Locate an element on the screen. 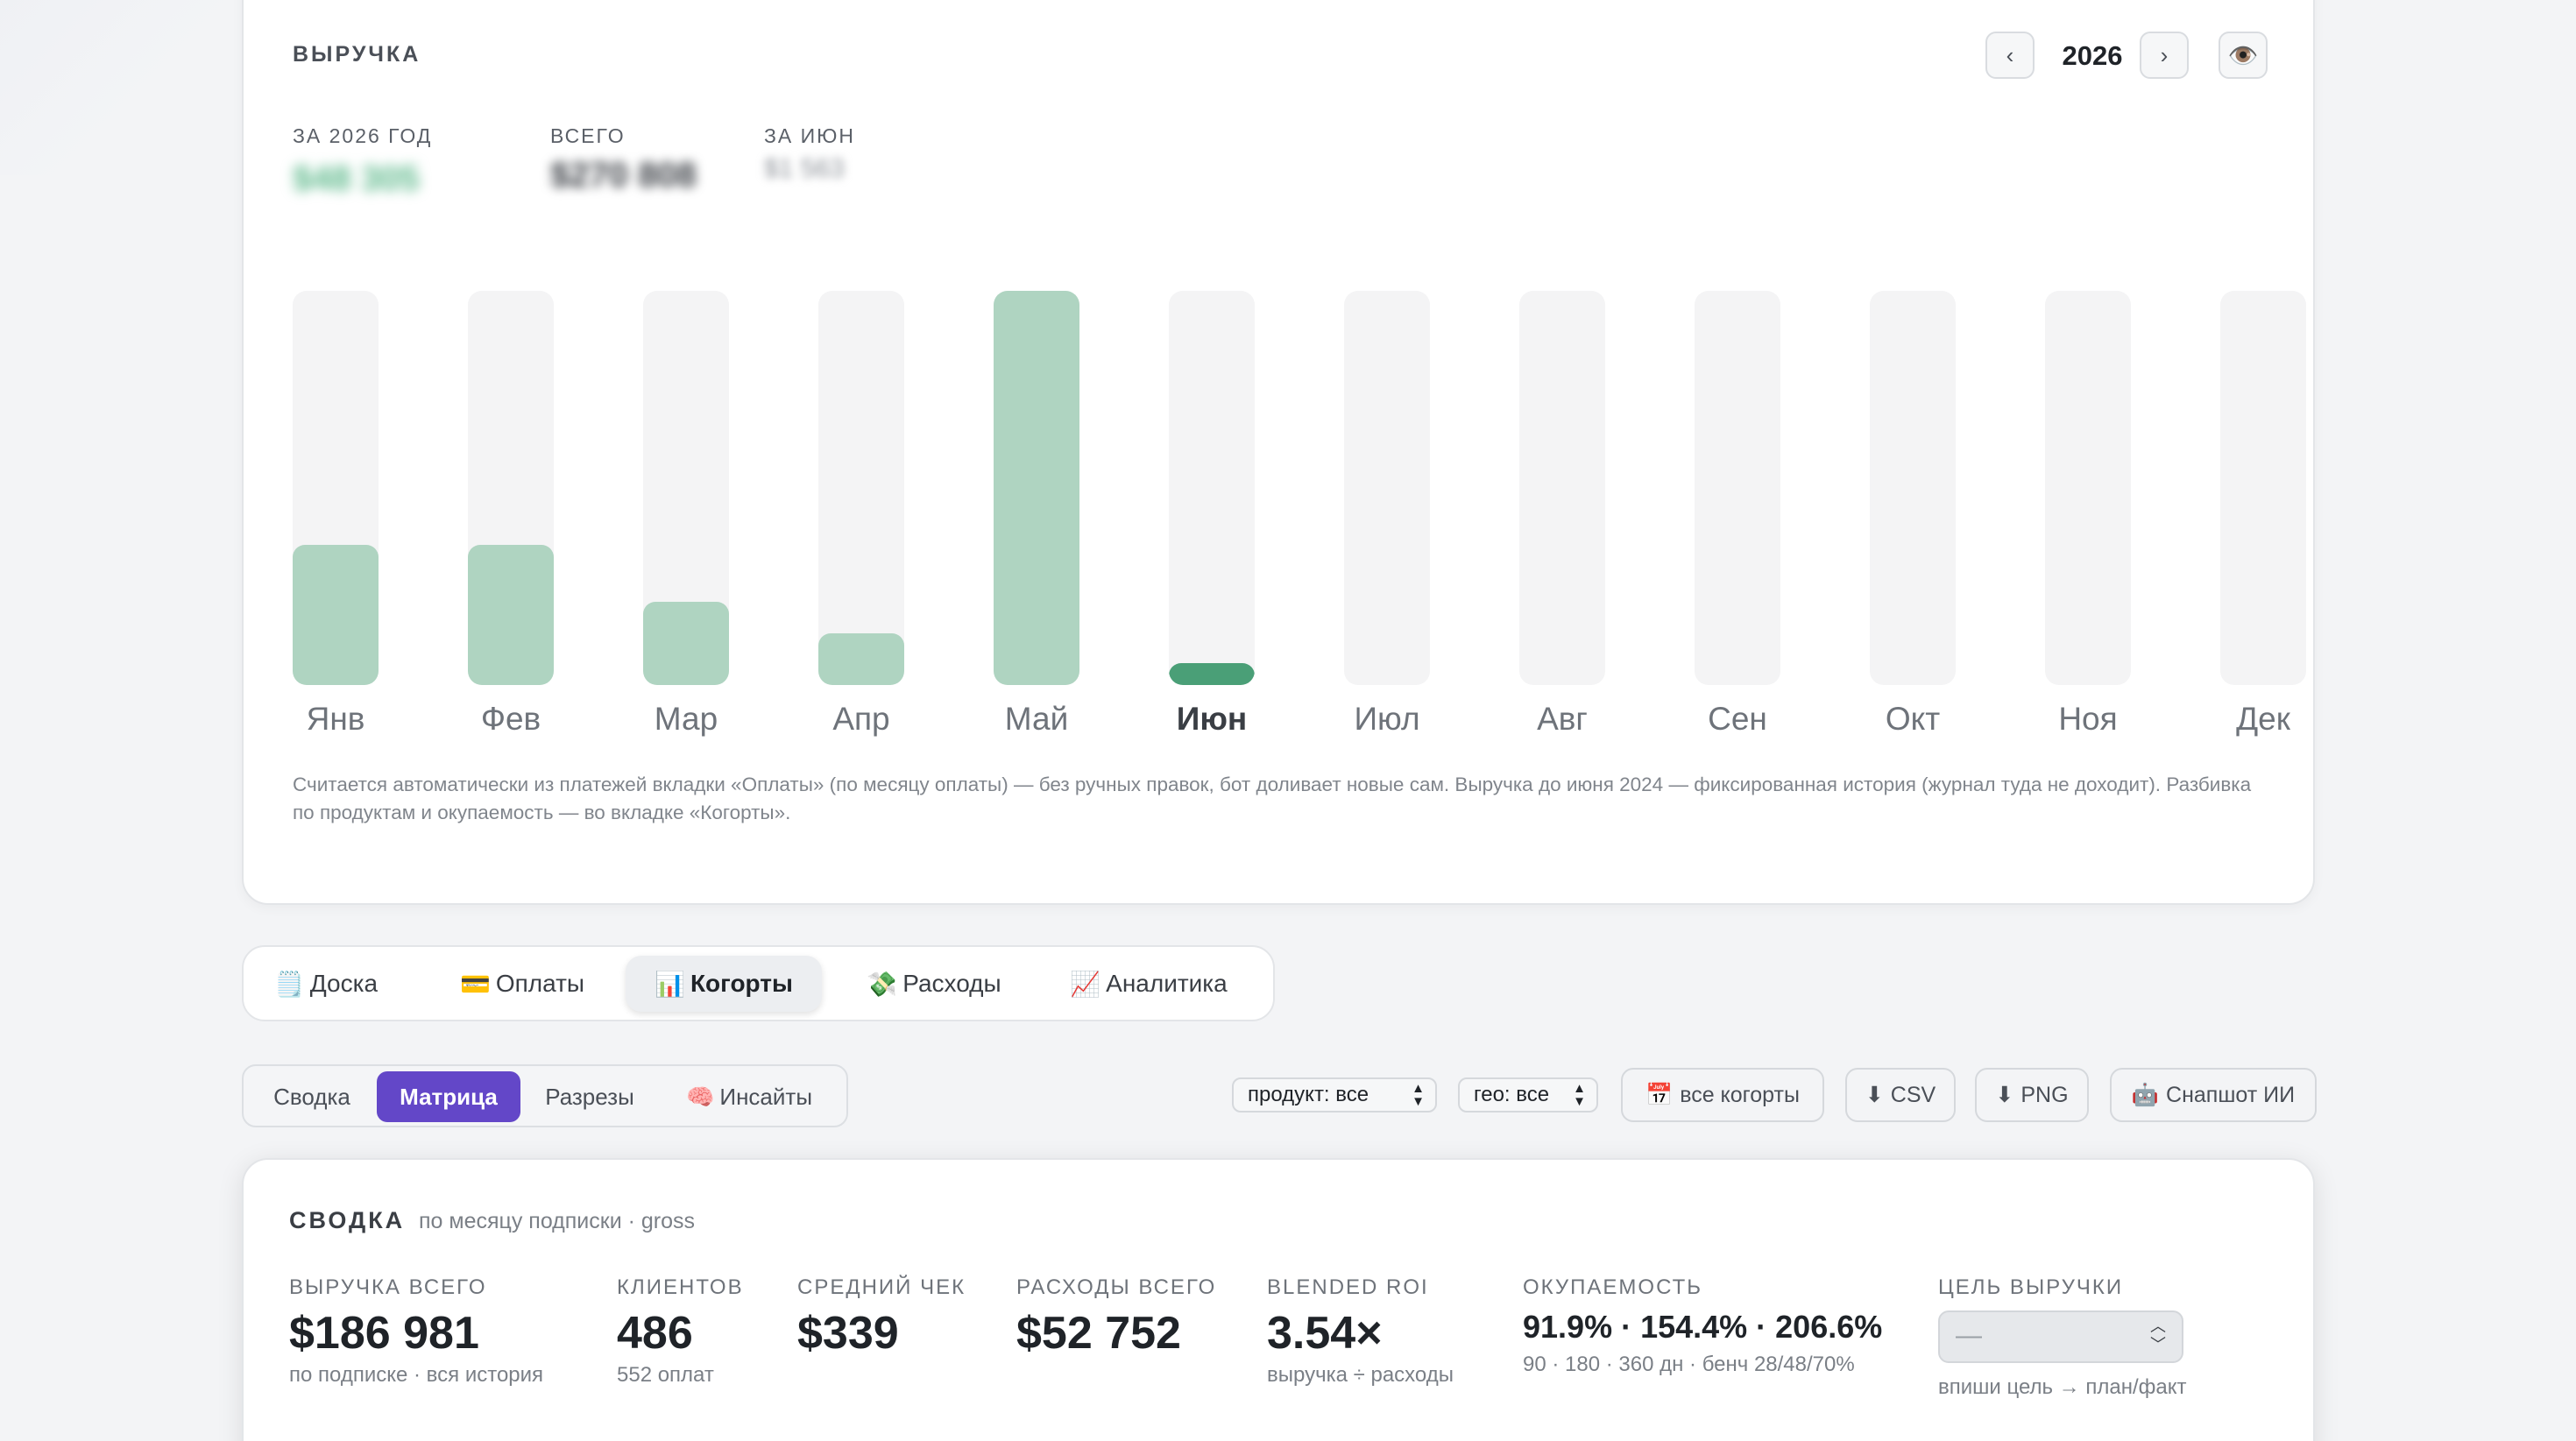 This screenshot has width=2576, height=1441. money-wings-icon: 💸 is located at coordinates (882, 984).